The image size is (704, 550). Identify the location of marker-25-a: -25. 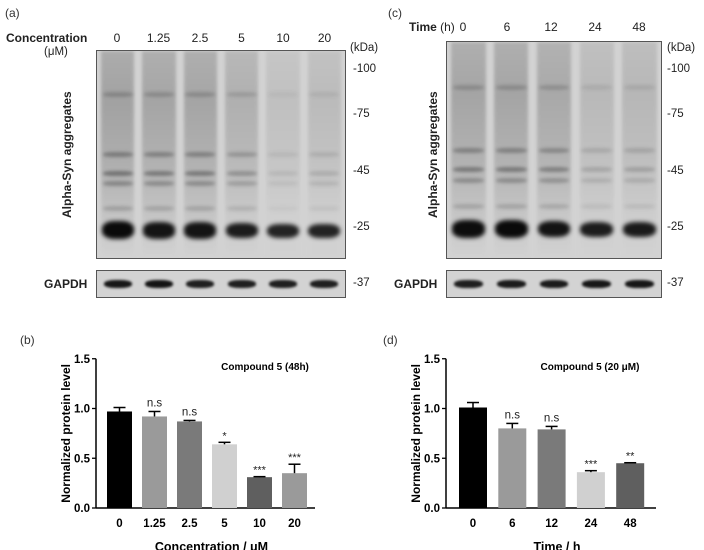
(361, 227).